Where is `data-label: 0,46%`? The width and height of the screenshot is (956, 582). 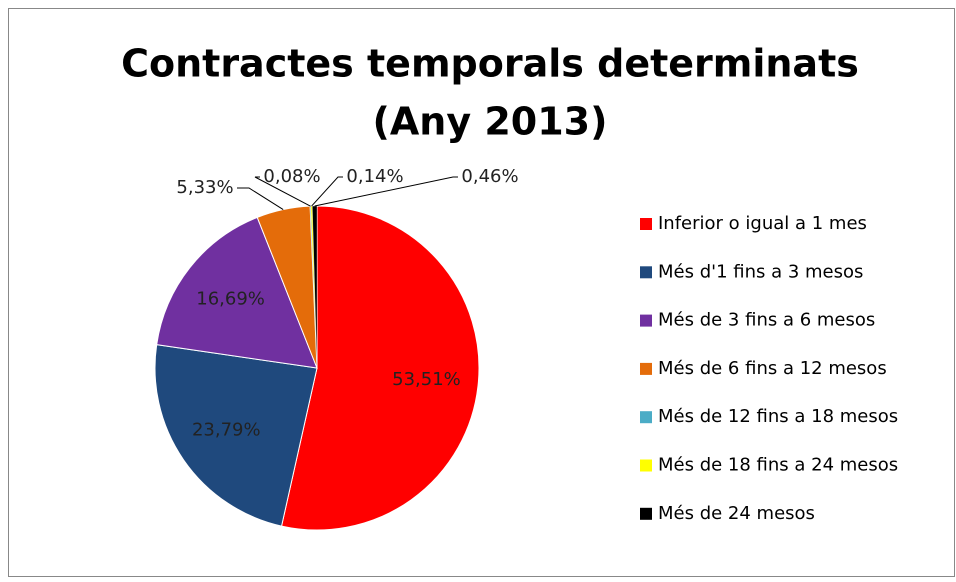
data-label: 0,46% is located at coordinates (489, 176).